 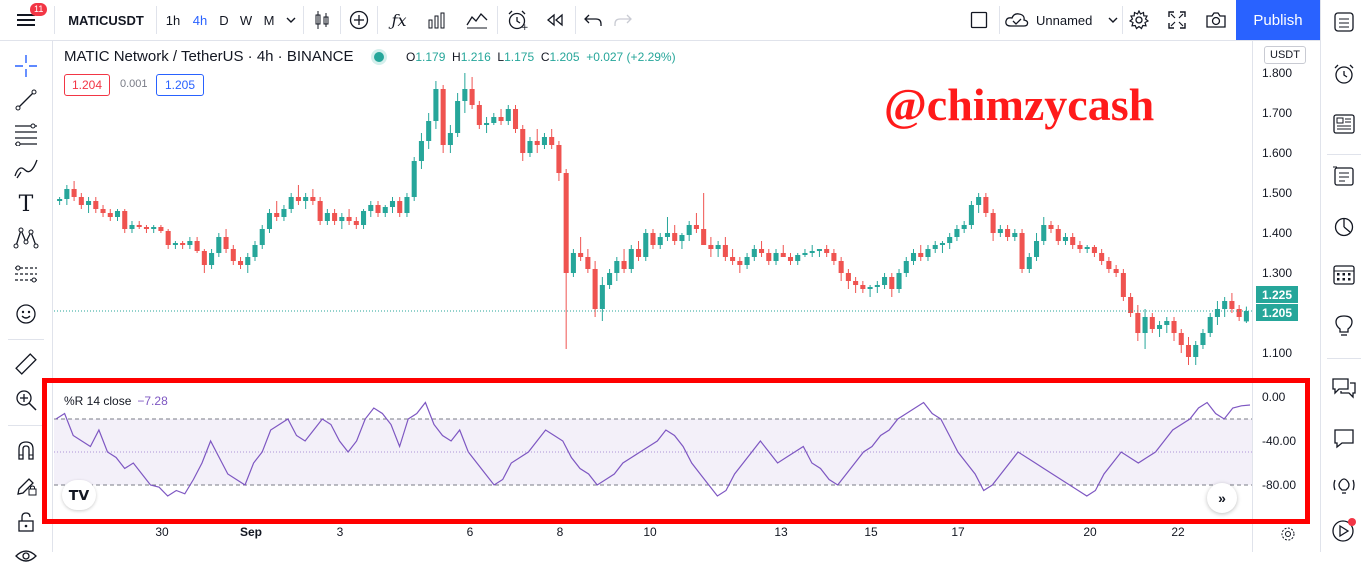 I want to click on indicator-legend: %R 14 close −7.28, so click(x=116, y=401).